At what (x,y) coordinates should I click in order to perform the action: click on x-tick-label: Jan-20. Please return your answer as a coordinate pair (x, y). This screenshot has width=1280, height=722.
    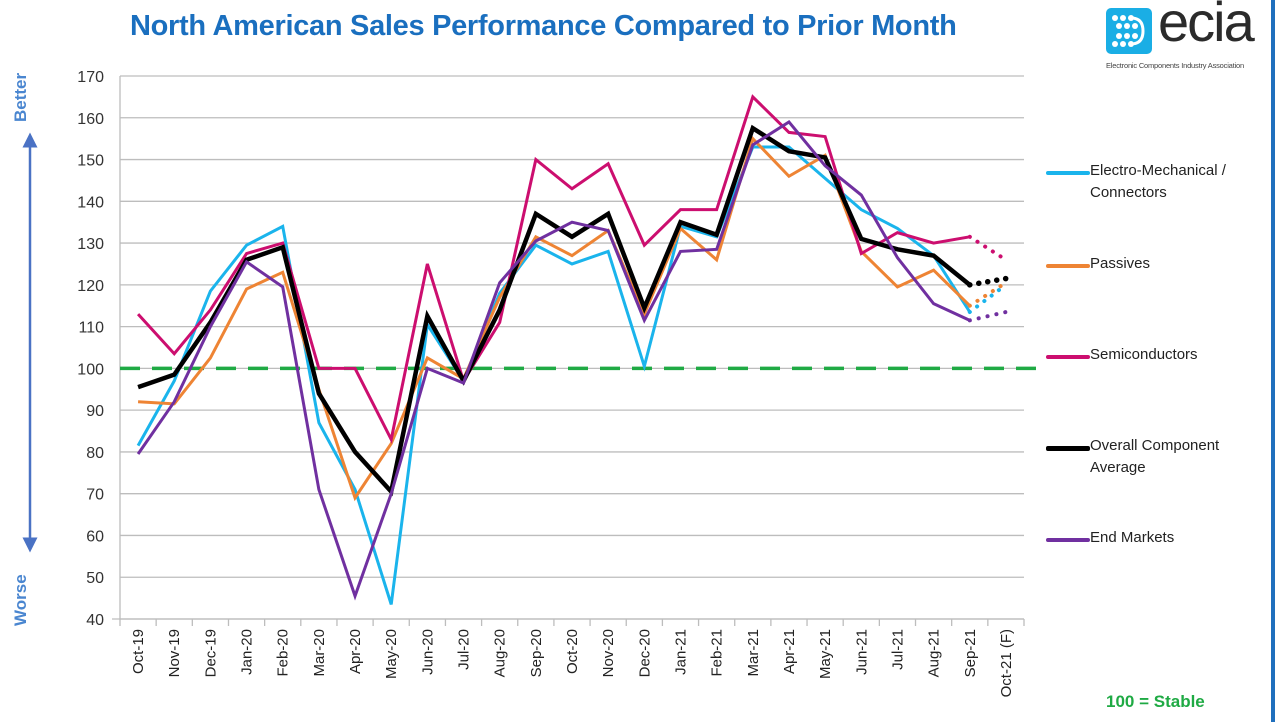
    Looking at the image, I should click on (247, 652).